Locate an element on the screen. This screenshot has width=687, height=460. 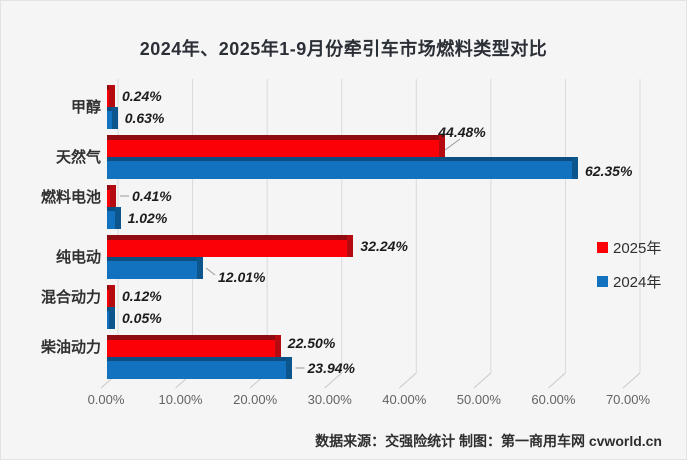
legend-swatch-2025 is located at coordinates (602, 247).